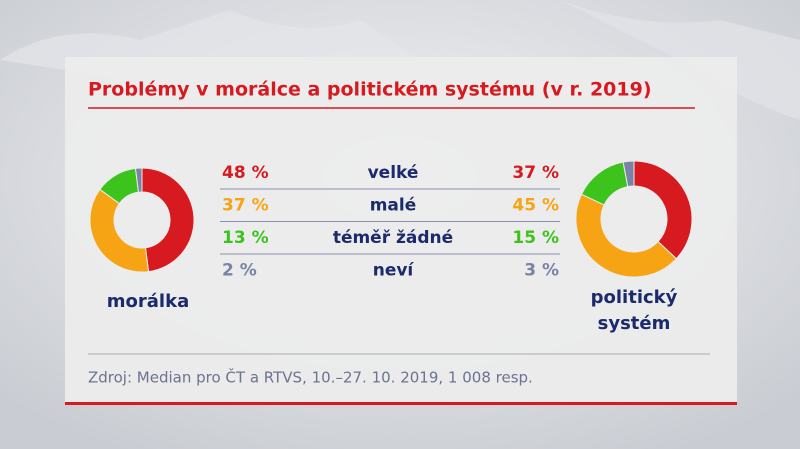 The width and height of the screenshot is (800, 449). What do you see at coordinates (393, 173) in the screenshot?
I see `category-label: velké` at bounding box center [393, 173].